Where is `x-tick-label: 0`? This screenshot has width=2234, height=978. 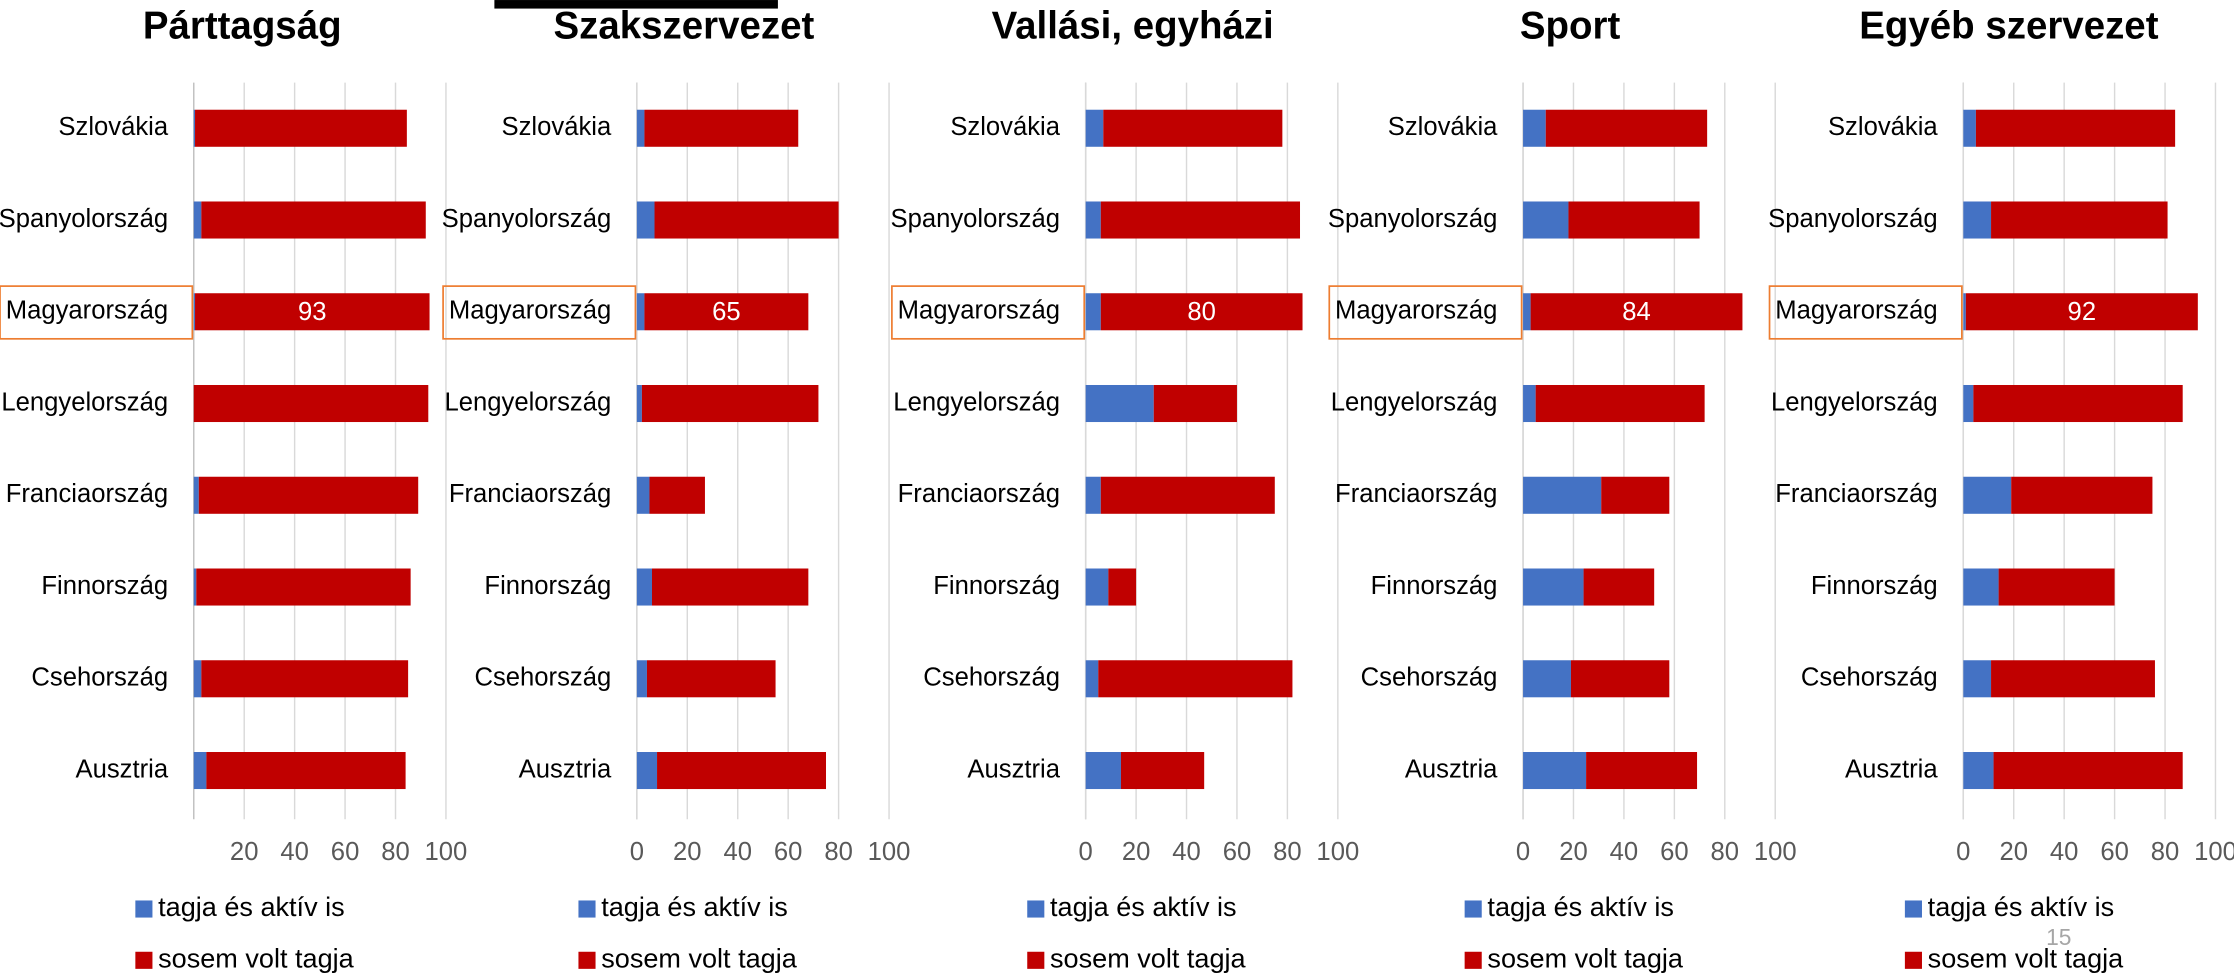 x-tick-label: 0 is located at coordinates (1086, 852).